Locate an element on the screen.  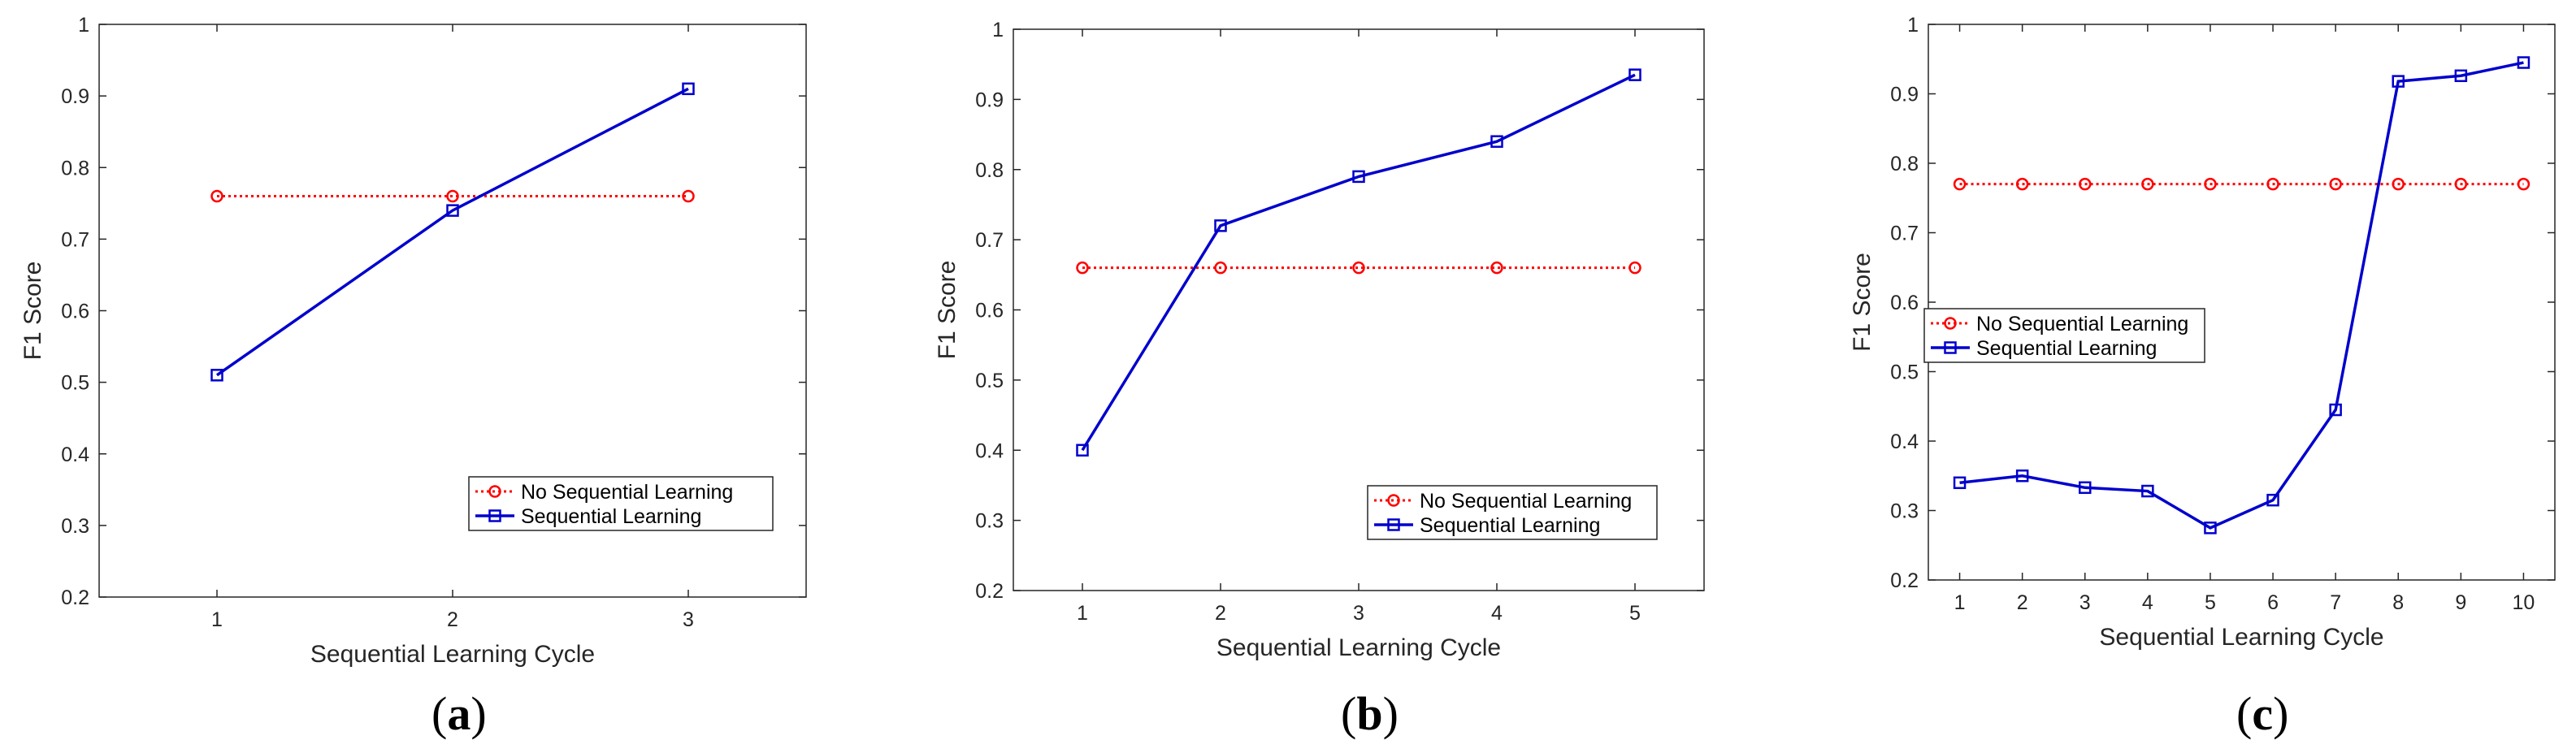
panel-letter: b is located at coordinates (1369, 713).